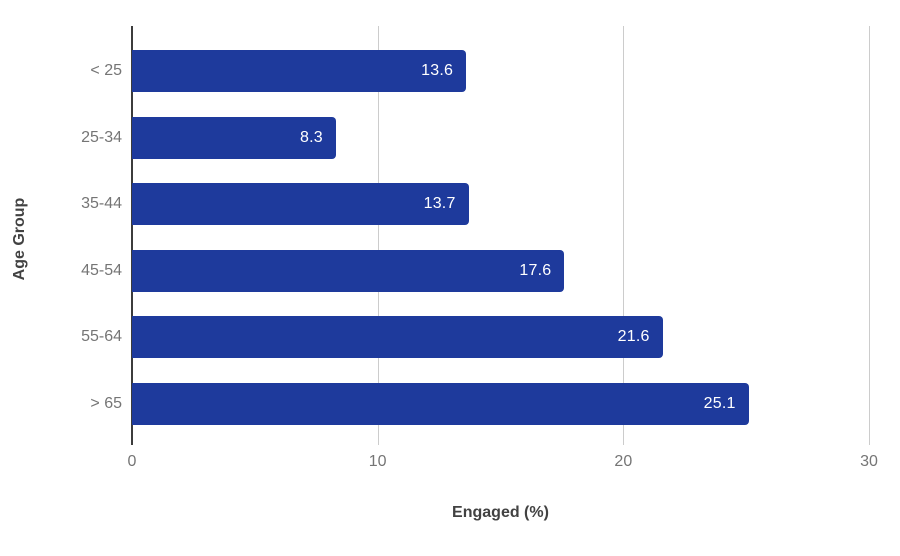 The image size is (900, 556). What do you see at coordinates (300, 204) in the screenshot?
I see `bar-35-44: 13.7` at bounding box center [300, 204].